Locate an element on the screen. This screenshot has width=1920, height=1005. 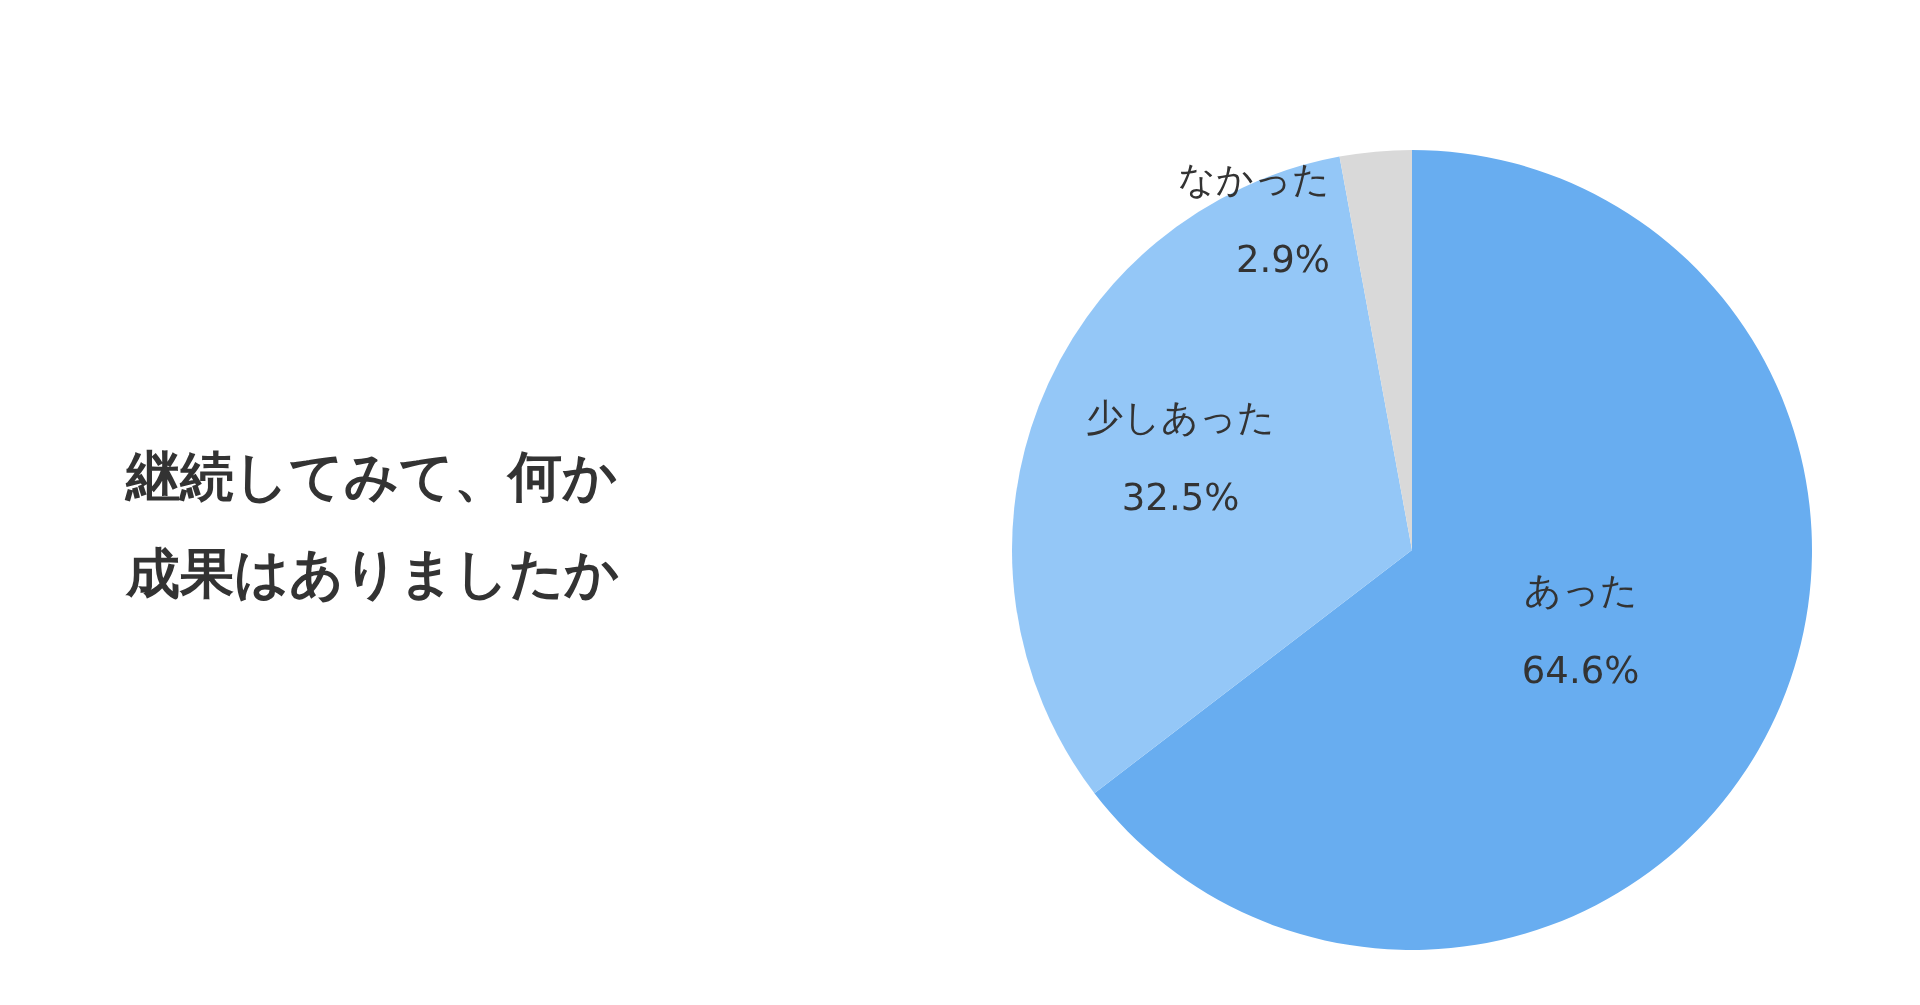
slice-label: 少しあった is located at coordinates (1181, 418).